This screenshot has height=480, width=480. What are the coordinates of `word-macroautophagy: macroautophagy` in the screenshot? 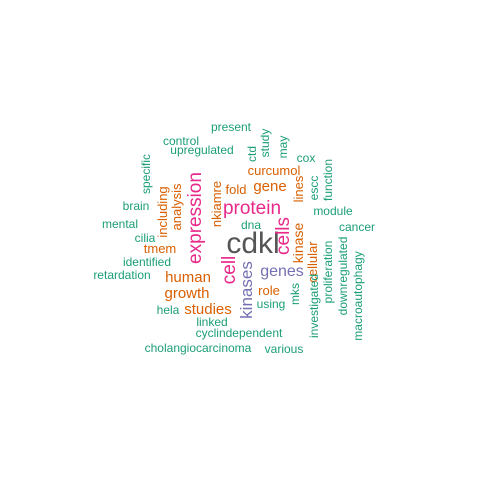 It's located at (358, 295).